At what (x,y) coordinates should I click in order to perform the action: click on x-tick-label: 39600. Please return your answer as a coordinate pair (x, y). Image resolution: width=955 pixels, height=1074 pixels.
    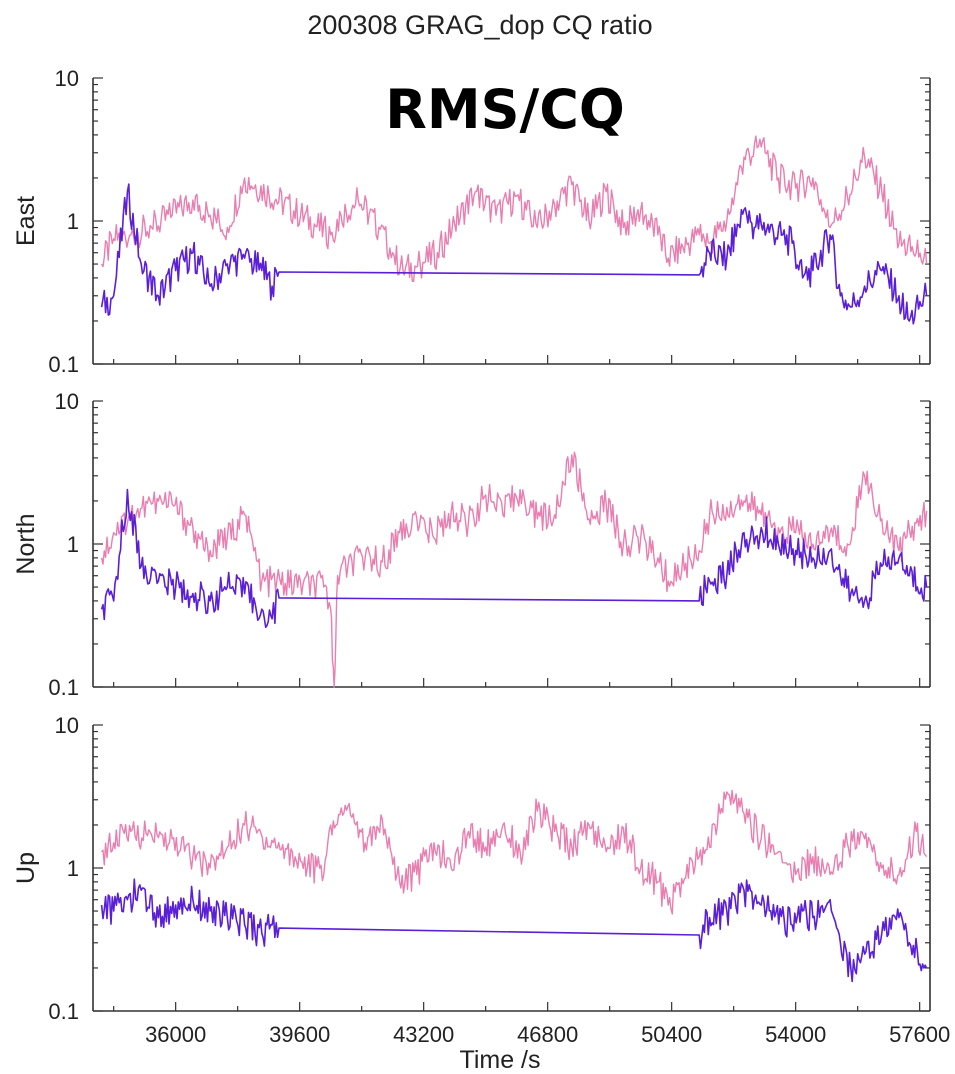
    Looking at the image, I should click on (299, 1034).